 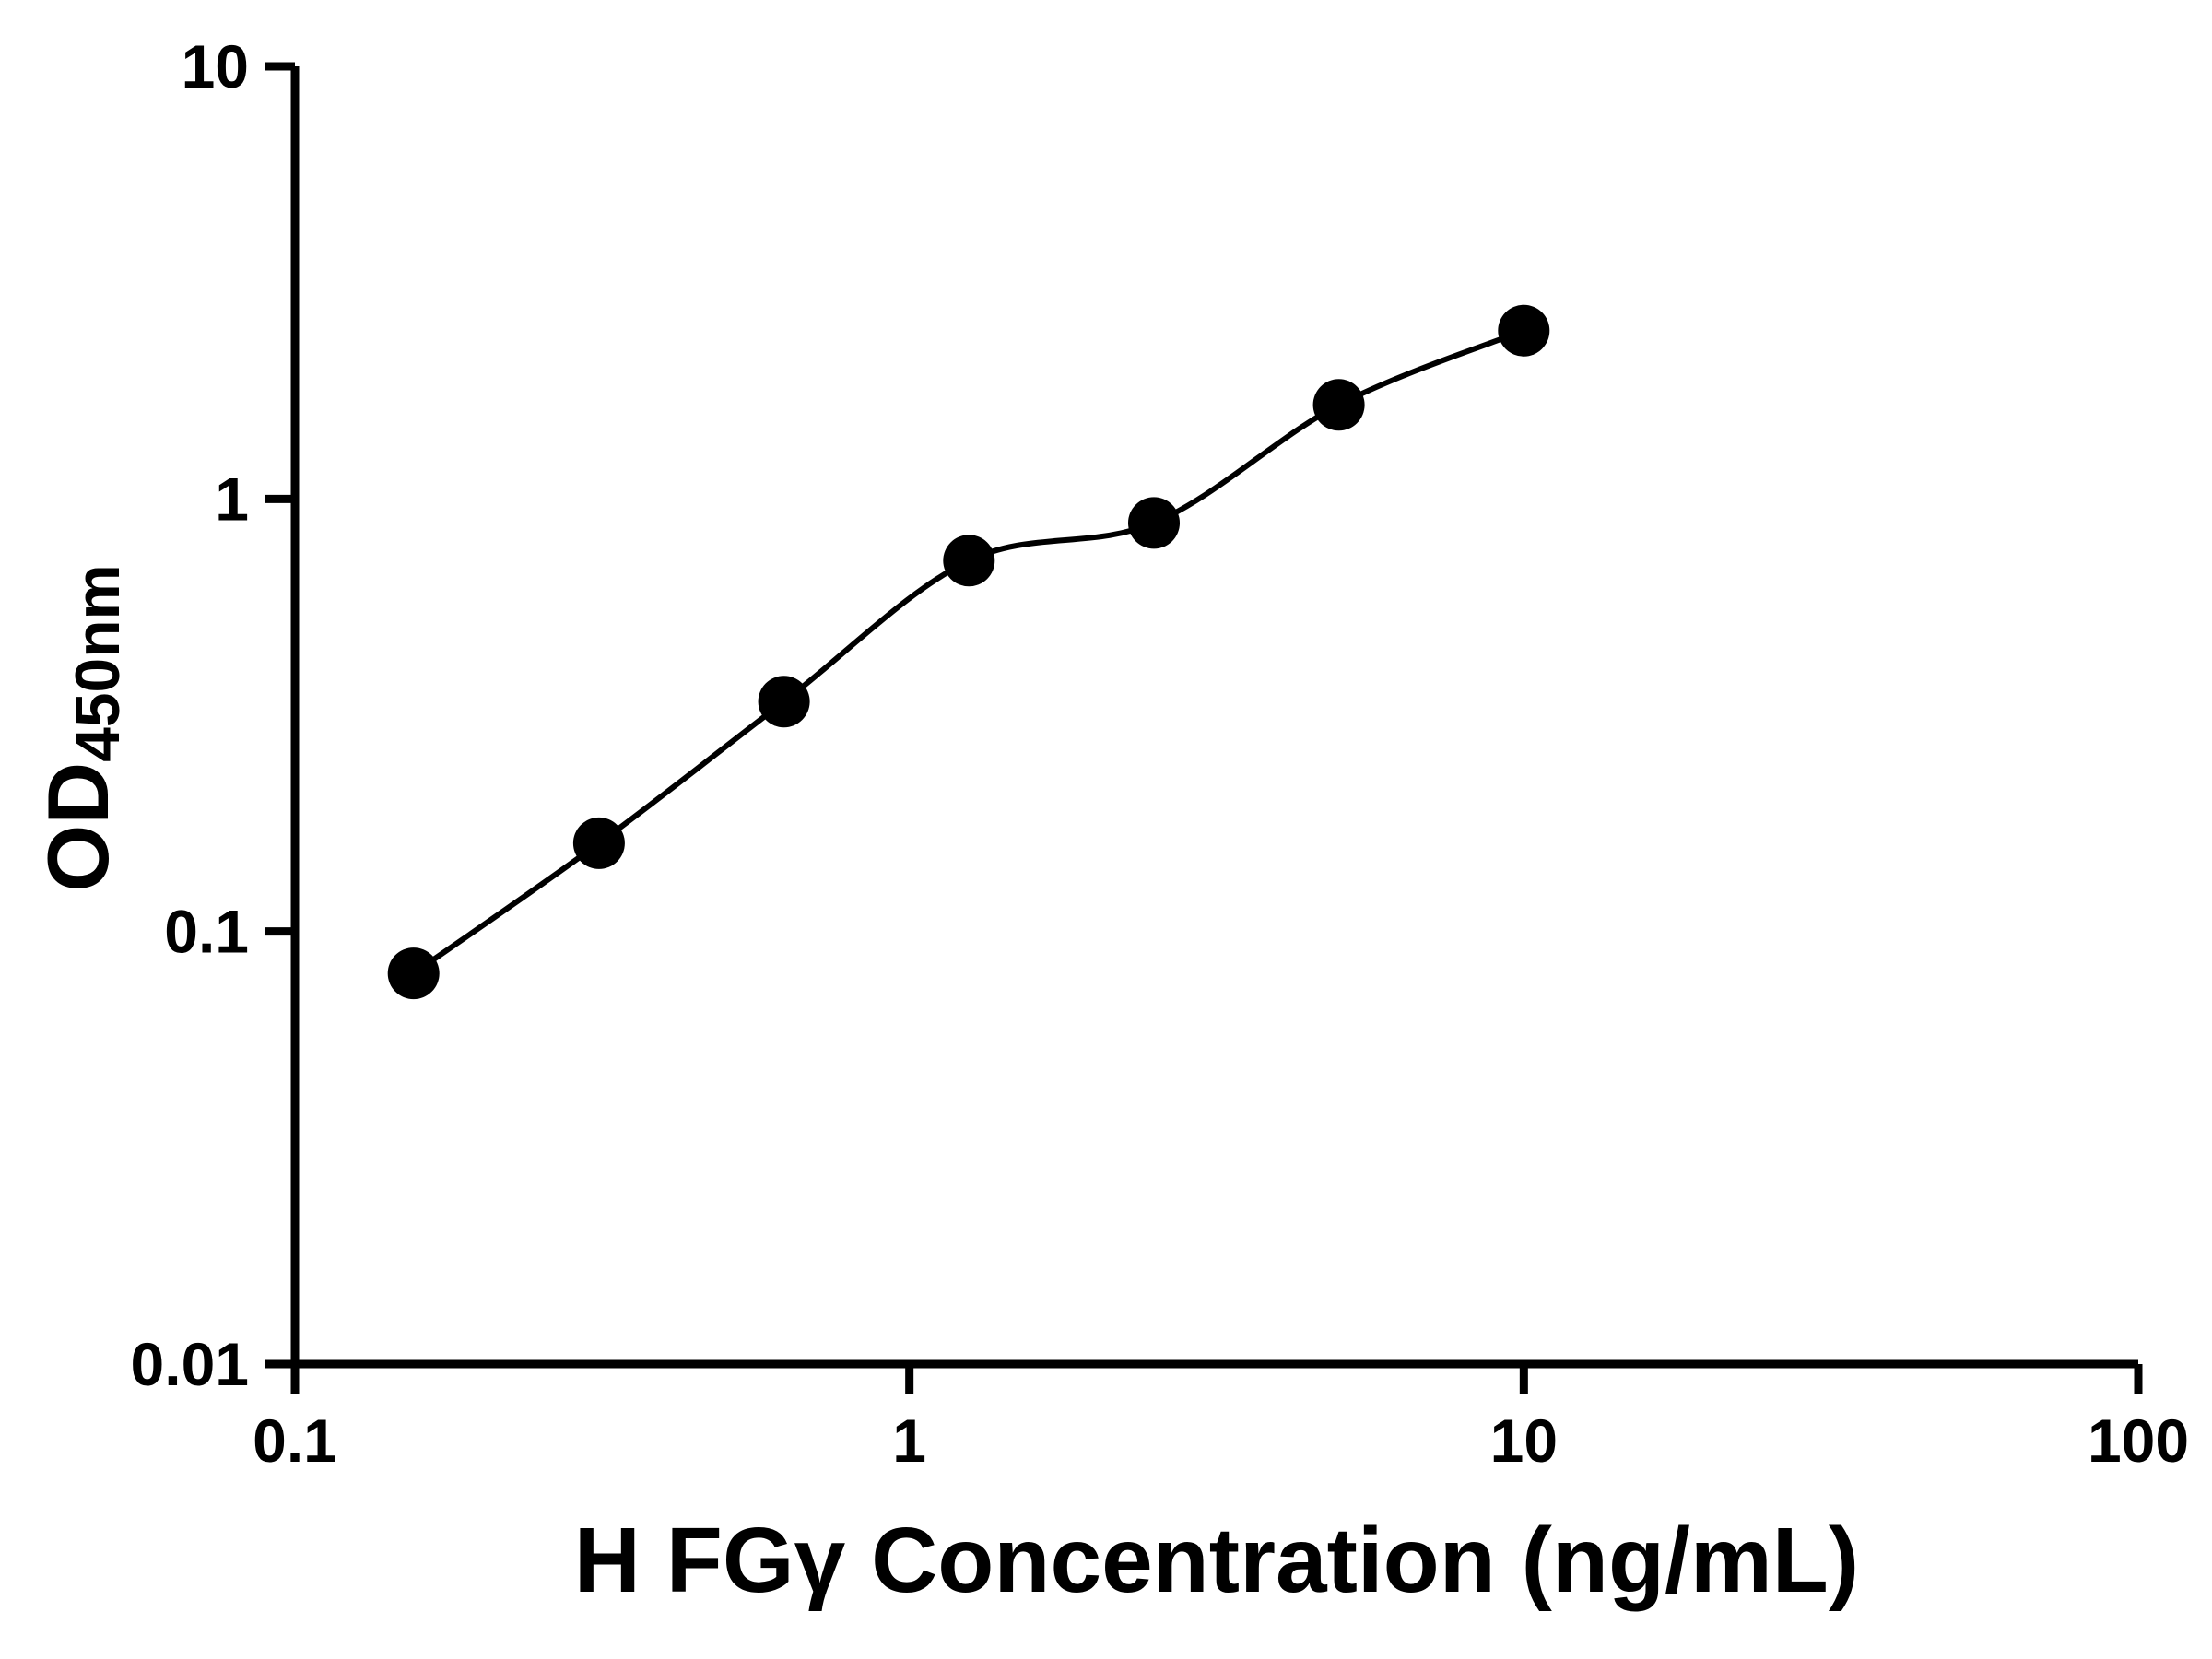 I want to click on y-axis-title-text: OD, so click(x=77, y=826).